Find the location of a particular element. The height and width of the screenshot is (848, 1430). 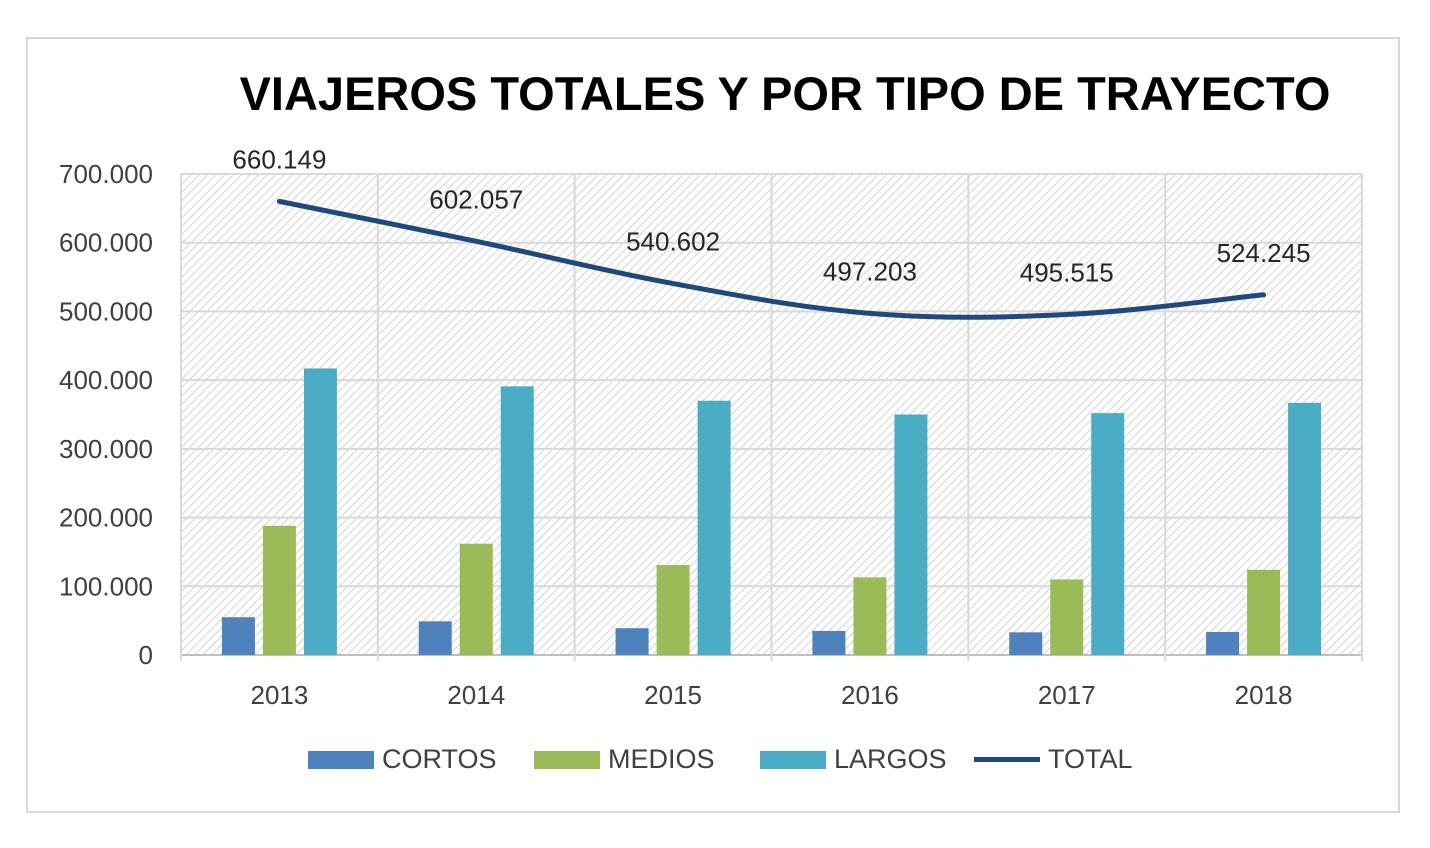

bar-medios-2018 is located at coordinates (1264, 612).